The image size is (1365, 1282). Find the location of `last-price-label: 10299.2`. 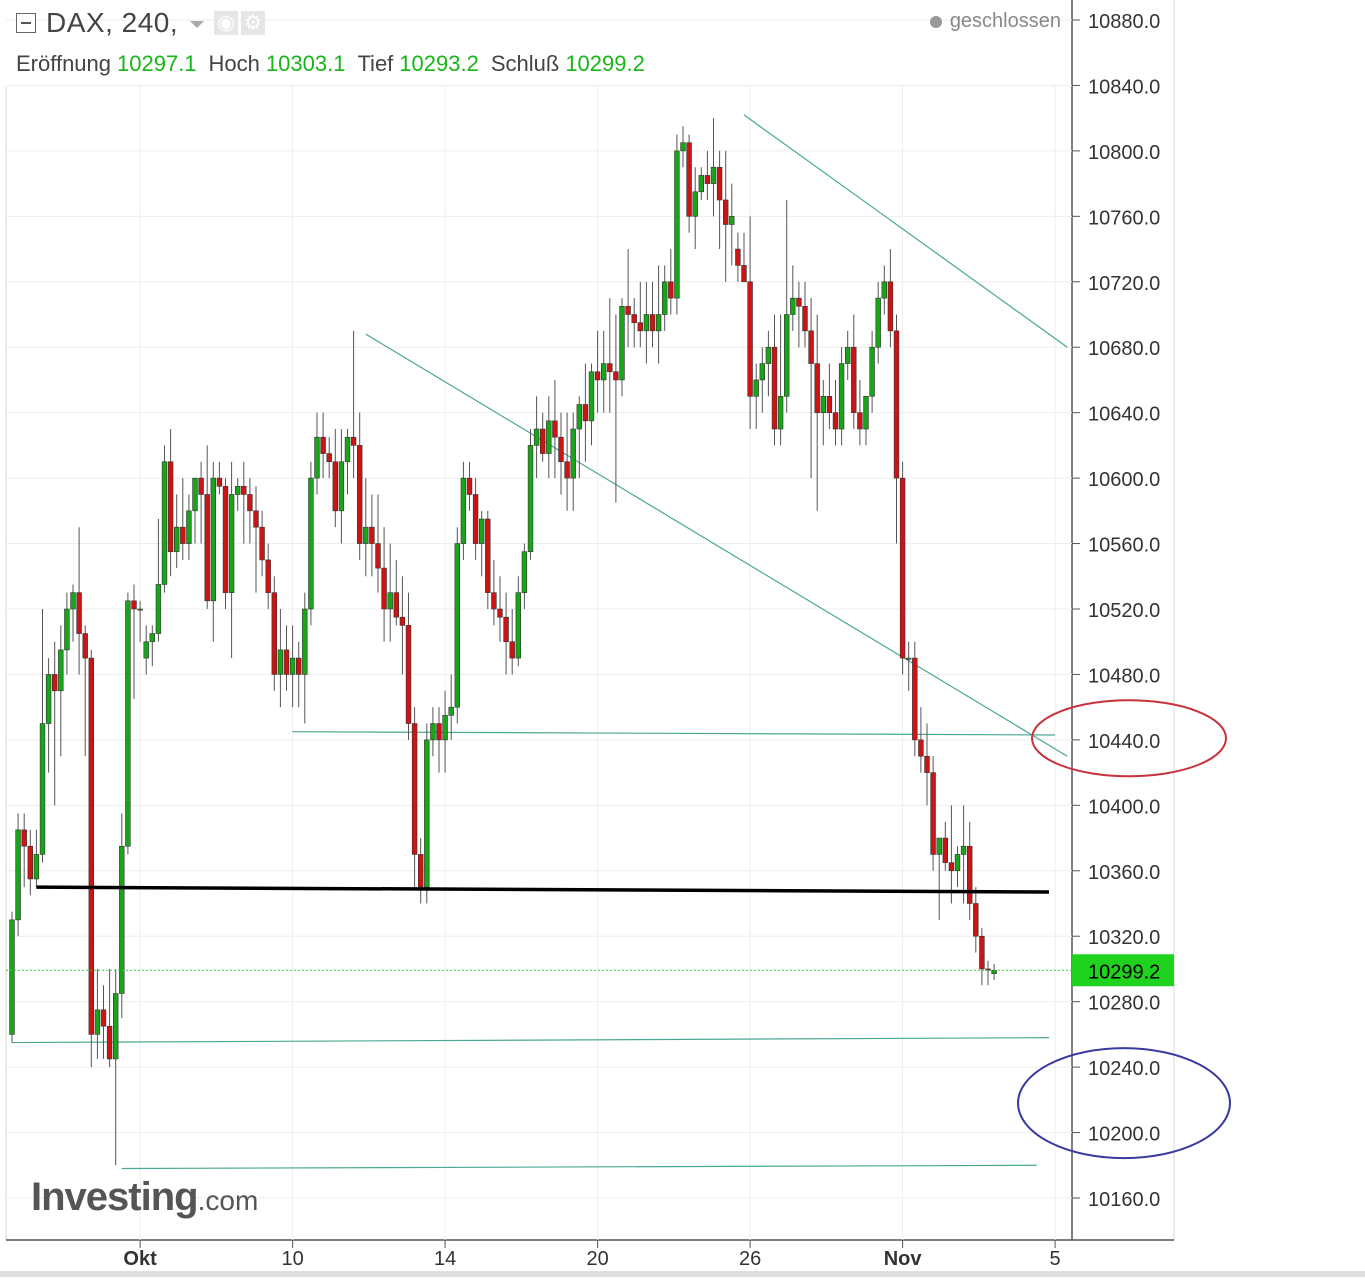

last-price-label: 10299.2 is located at coordinates (1124, 972).